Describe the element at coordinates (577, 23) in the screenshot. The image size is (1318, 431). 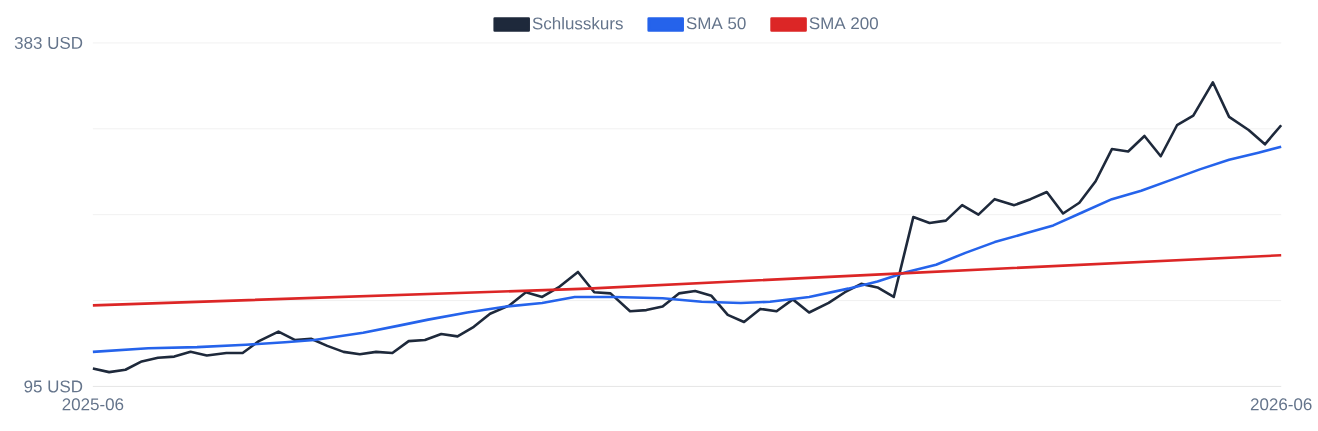
I see `legend-label: Schlusskurs` at that location.